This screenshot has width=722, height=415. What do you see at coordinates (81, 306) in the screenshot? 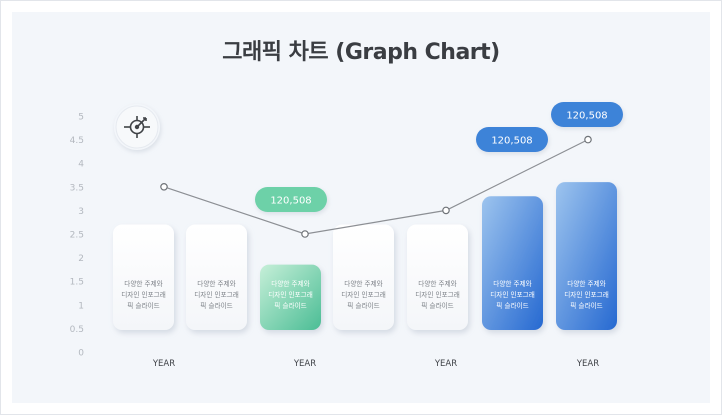
I see `y-tick-label: 1` at bounding box center [81, 306].